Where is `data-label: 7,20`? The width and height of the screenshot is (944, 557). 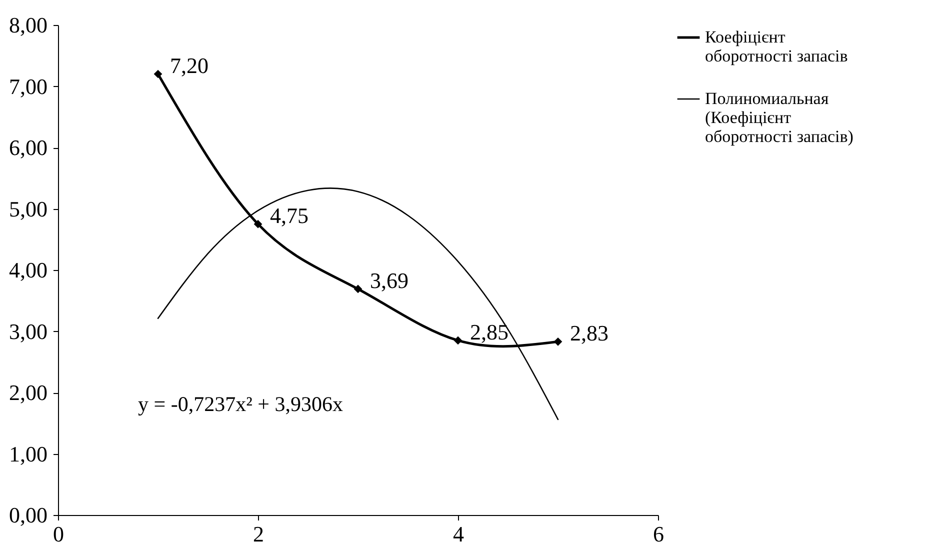
data-label: 7,20 is located at coordinates (189, 65).